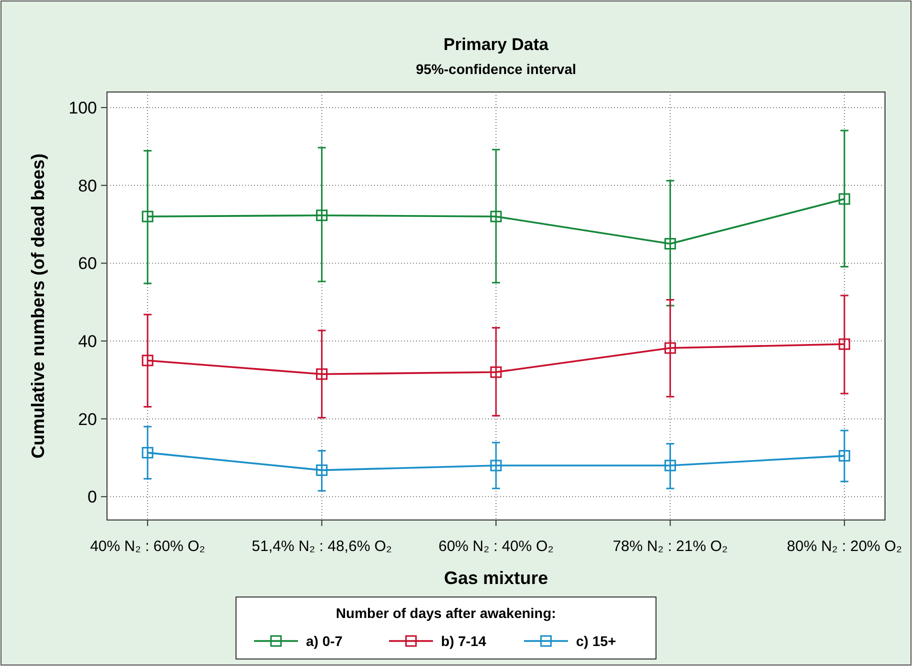 The width and height of the screenshot is (912, 666). What do you see at coordinates (322, 546) in the screenshot?
I see `x-tick-label: 51,4% N₂ : 48,6% O₂` at bounding box center [322, 546].